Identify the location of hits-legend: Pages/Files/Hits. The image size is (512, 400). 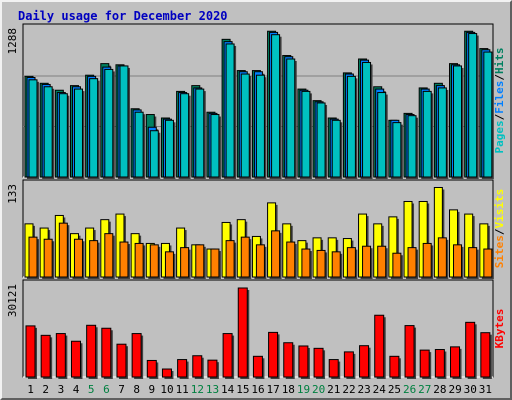
(499, 101).